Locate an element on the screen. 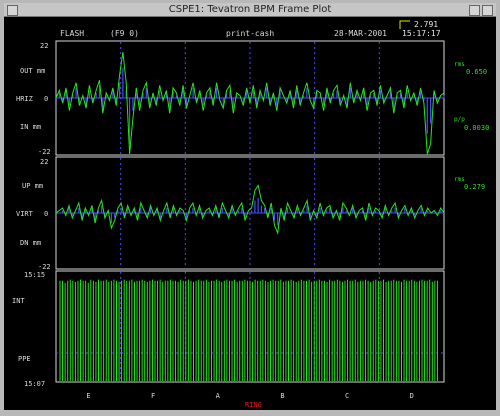 The width and height of the screenshot is (500, 416). ring-sector-label: B is located at coordinates (282, 396).